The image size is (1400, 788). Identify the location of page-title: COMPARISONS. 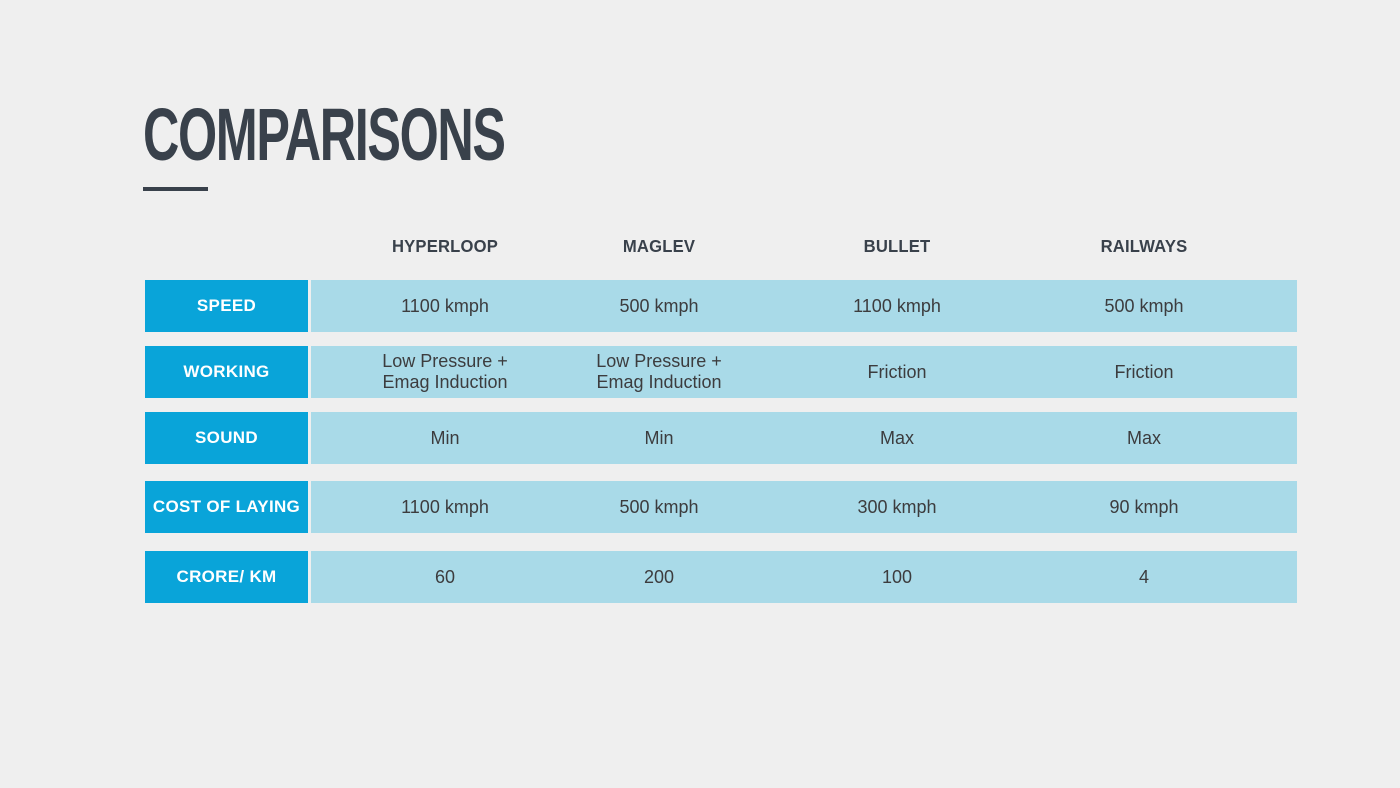
(324, 134).